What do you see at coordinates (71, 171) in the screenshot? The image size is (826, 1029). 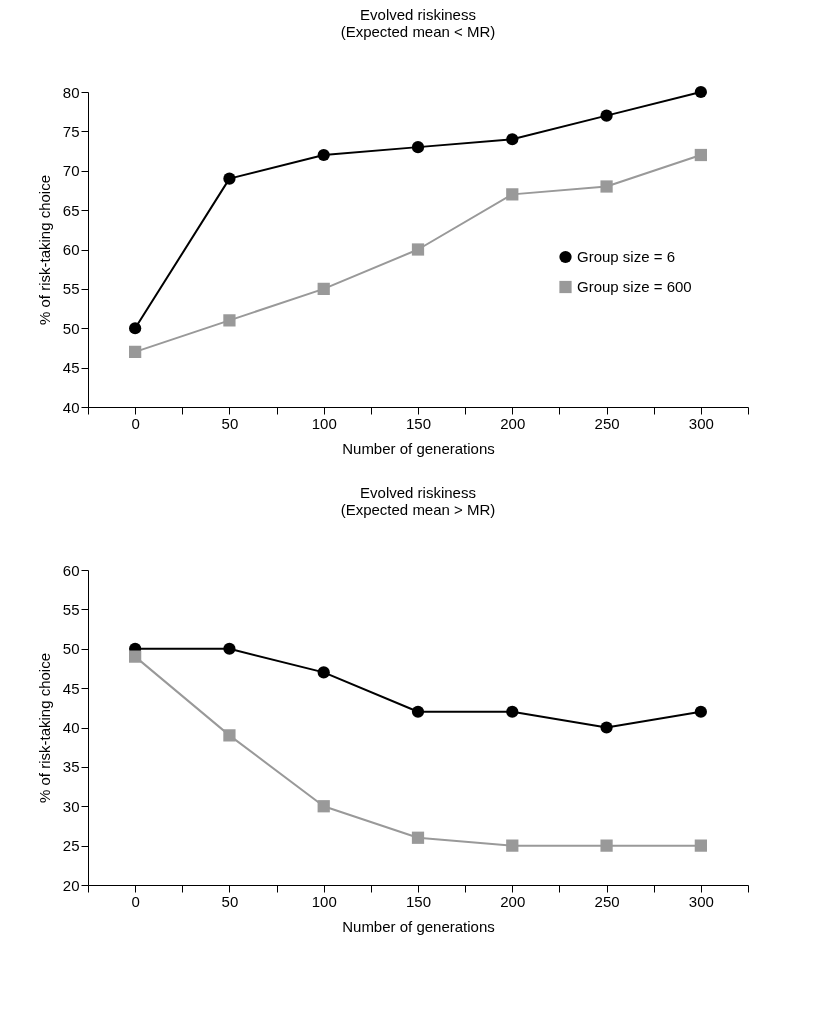 I see `y-tick-label: 70` at bounding box center [71, 171].